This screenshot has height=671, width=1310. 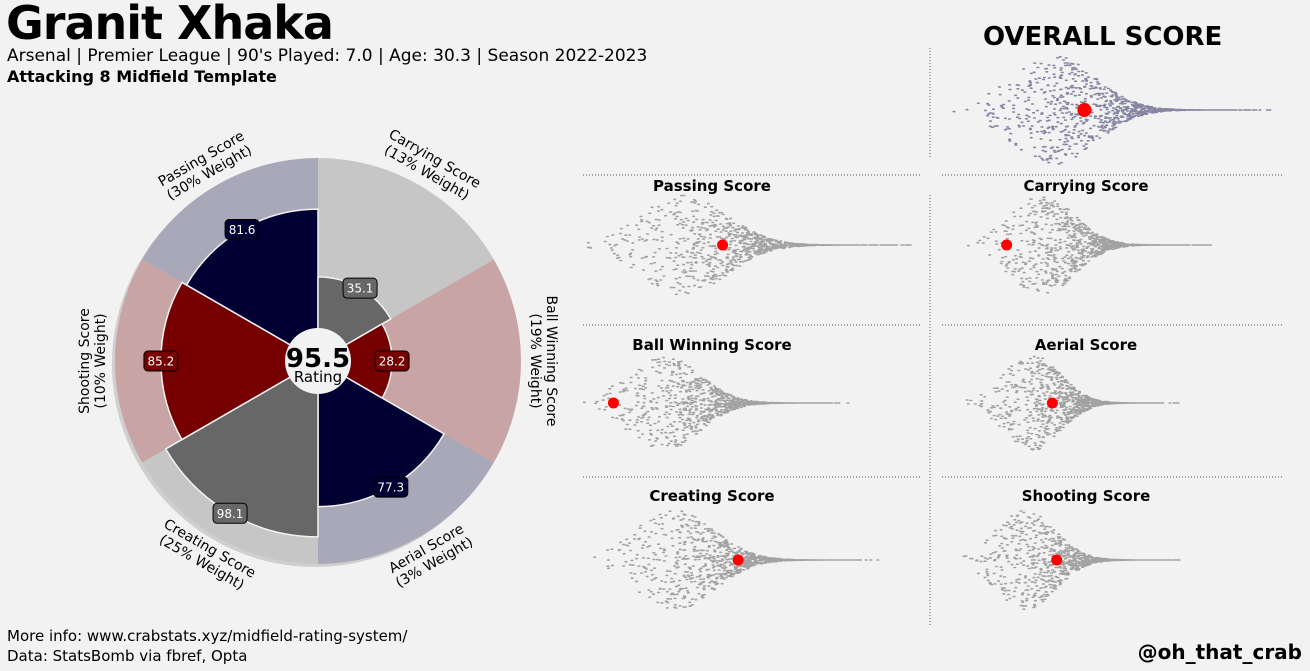 I want to click on pizza-value-label-4: 98.1, so click(x=230, y=513).